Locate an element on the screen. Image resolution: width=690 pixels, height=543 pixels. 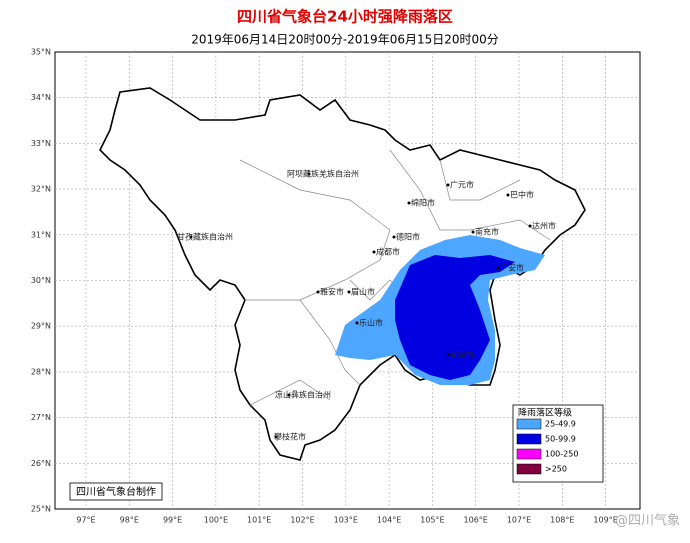
lat-label: 25°N is located at coordinates (41, 509).